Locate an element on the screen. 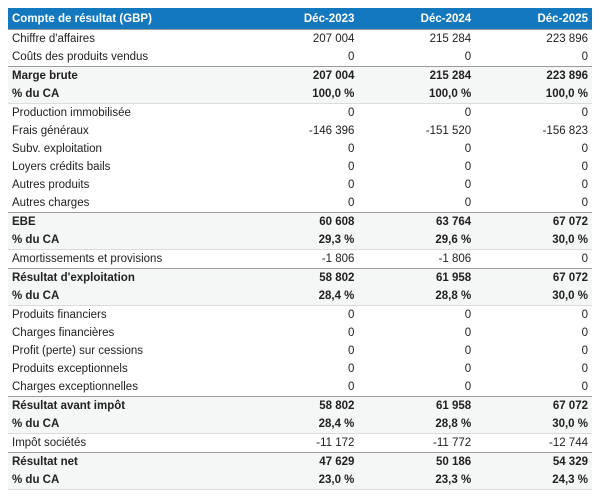 This screenshot has height=501, width=600. cell-value: 28,8 % is located at coordinates (417, 296).